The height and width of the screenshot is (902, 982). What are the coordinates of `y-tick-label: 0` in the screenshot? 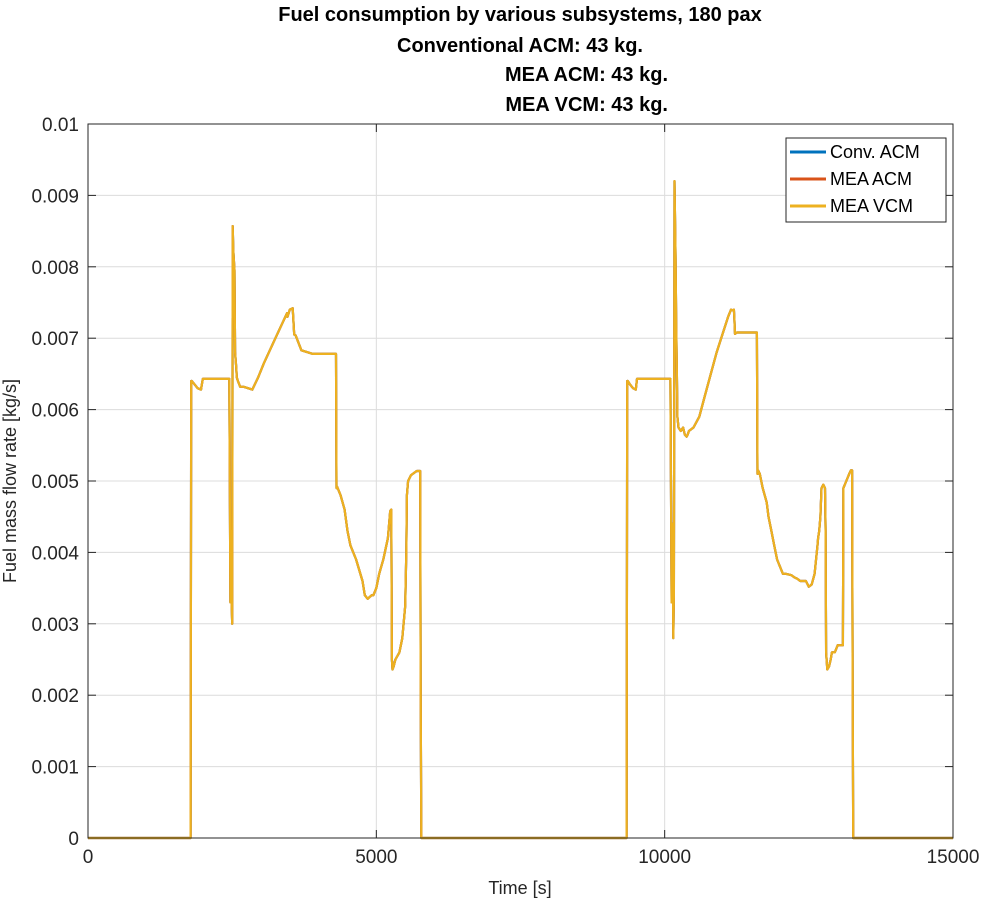 It's located at (73, 839).